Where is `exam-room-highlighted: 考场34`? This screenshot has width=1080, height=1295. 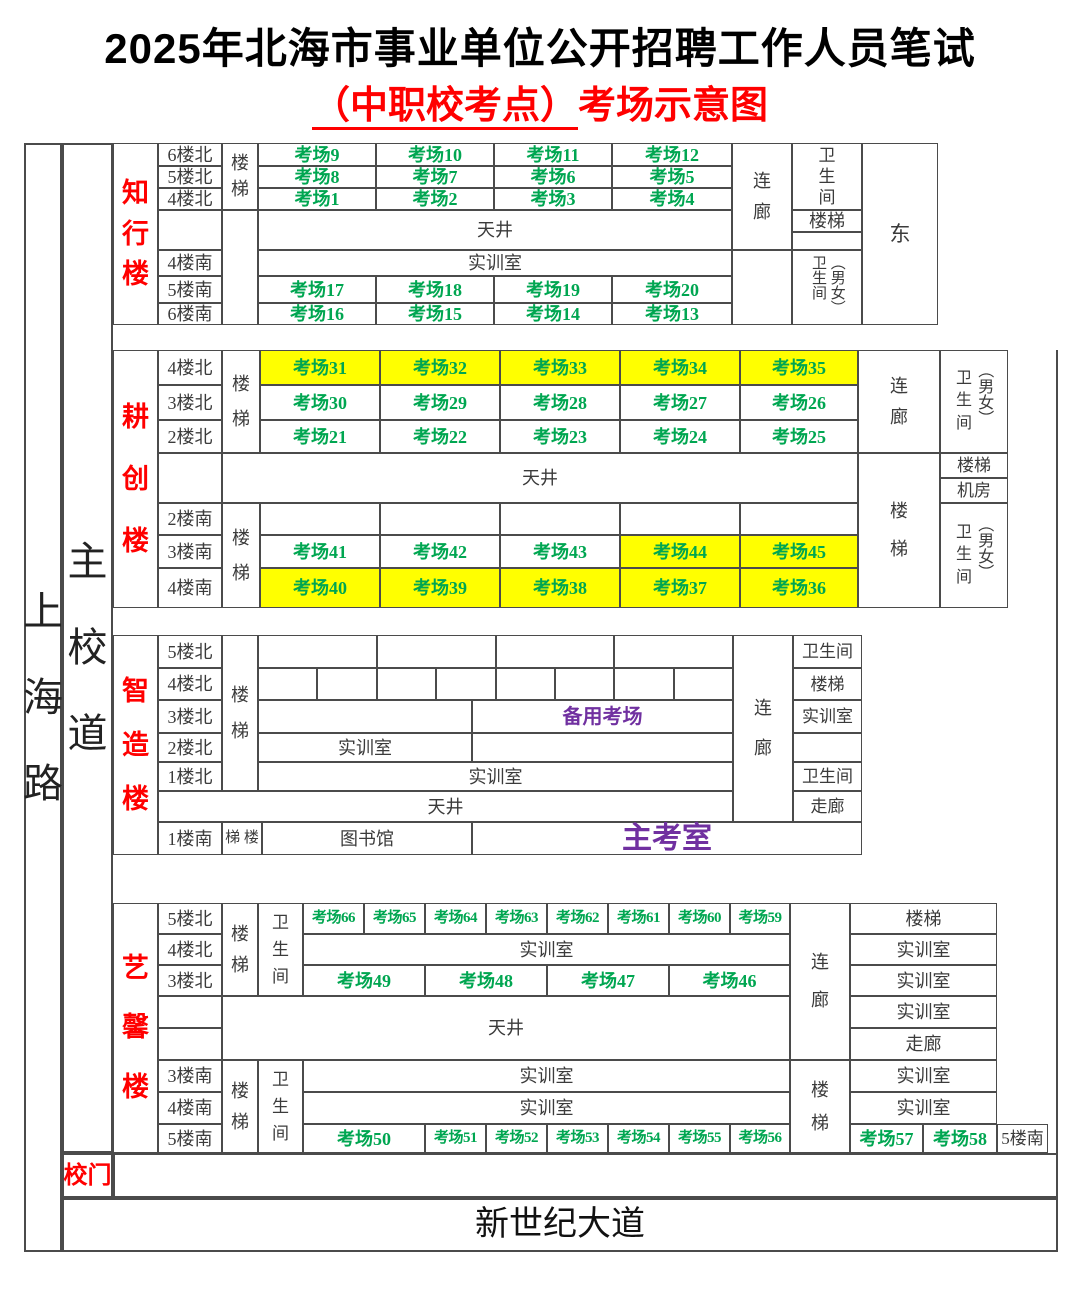 exam-room-highlighted: 考场34 is located at coordinates (680, 367).